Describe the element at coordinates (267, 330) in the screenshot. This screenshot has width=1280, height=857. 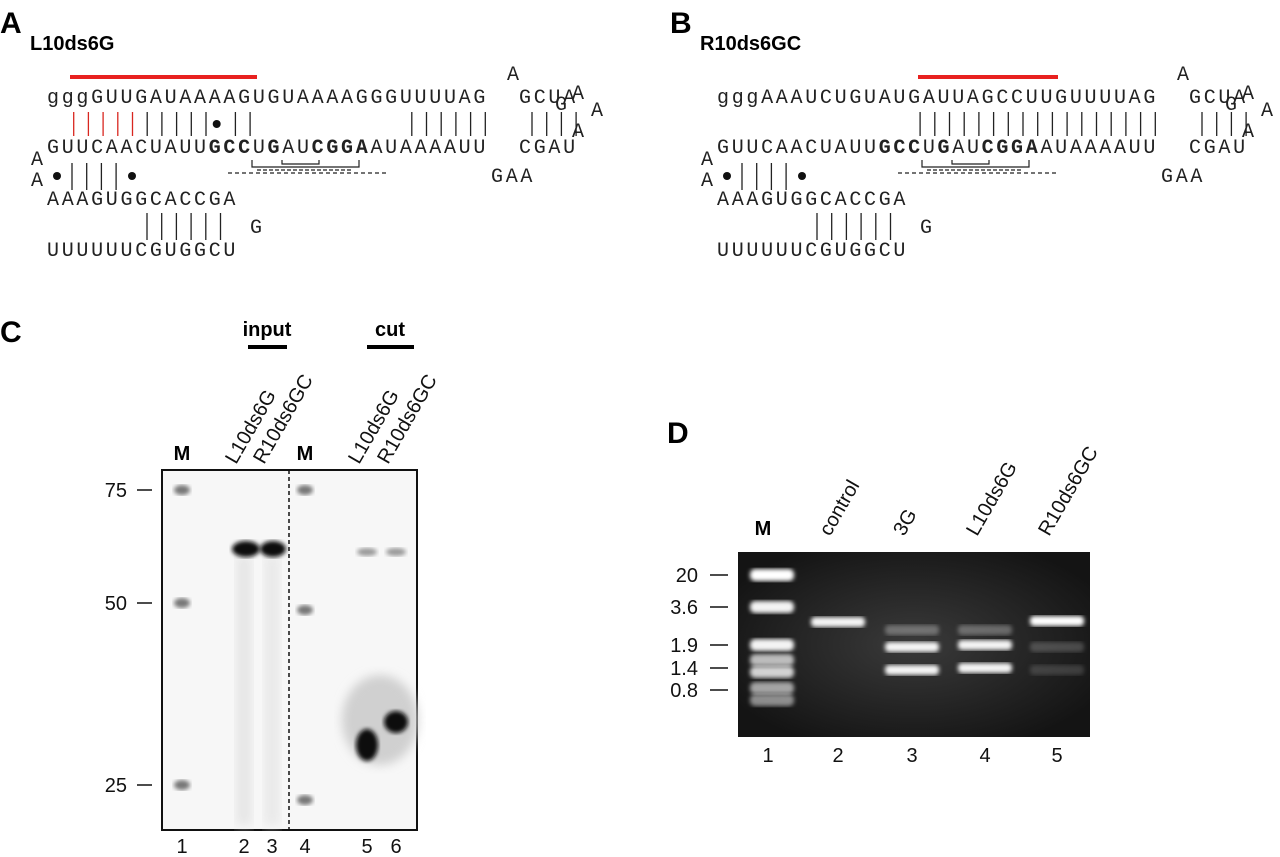
I see `group-label: input` at that location.